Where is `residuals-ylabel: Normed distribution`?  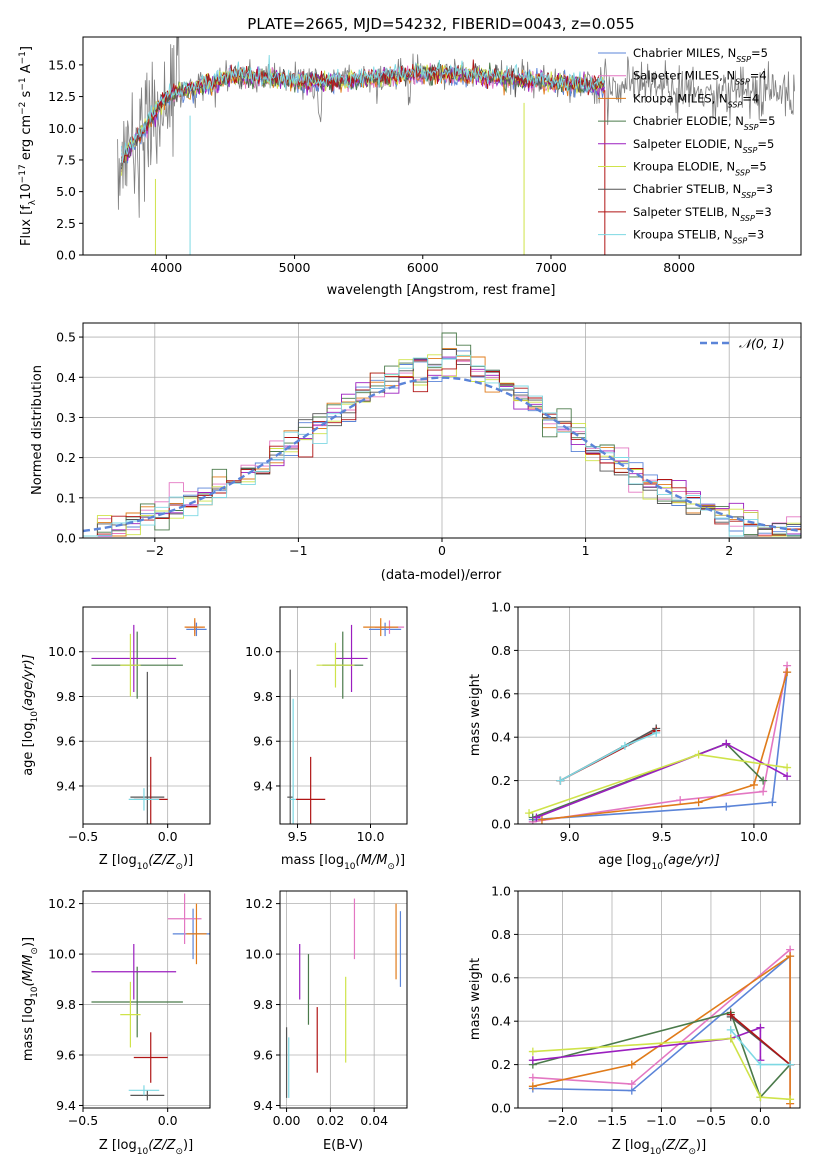 residuals-ylabel: Normed distribution is located at coordinates (37, 430).